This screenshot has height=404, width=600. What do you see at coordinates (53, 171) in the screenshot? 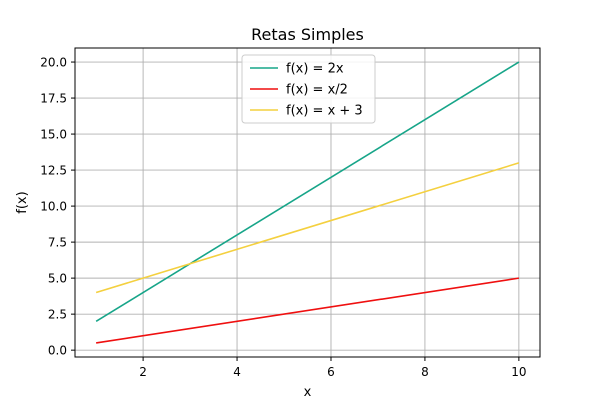
I see `y-tick-label: 12.5` at bounding box center [53, 171].